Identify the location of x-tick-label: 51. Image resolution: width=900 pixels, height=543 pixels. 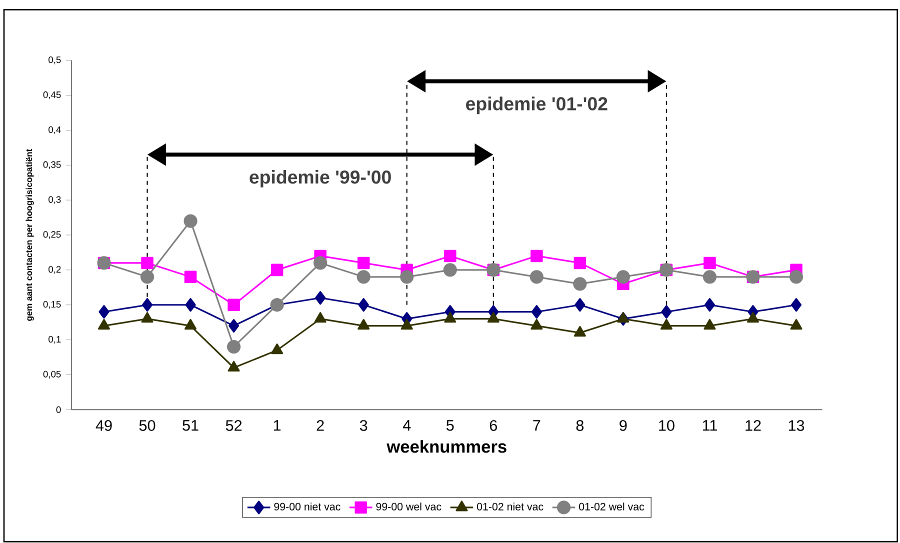
(190, 425).